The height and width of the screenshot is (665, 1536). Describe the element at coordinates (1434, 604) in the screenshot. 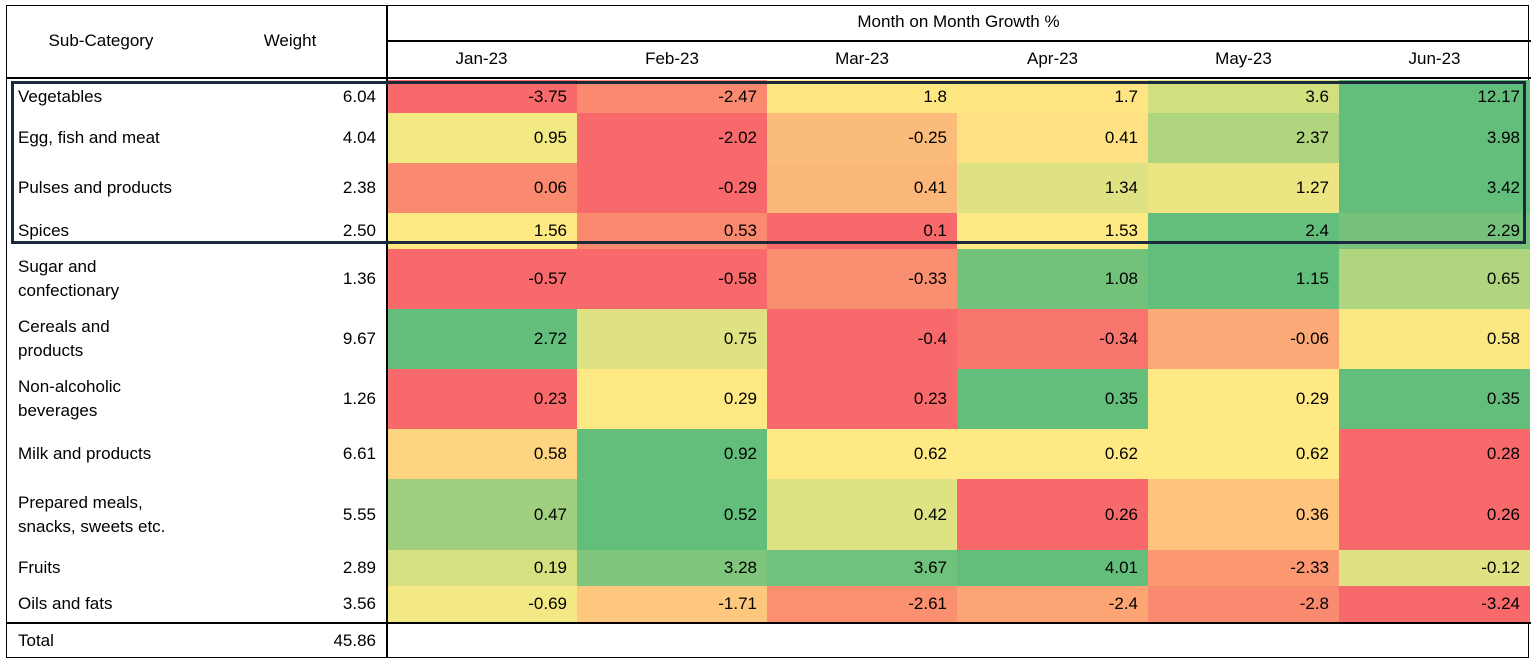

I see `heatmap-cell: -3.24` at that location.